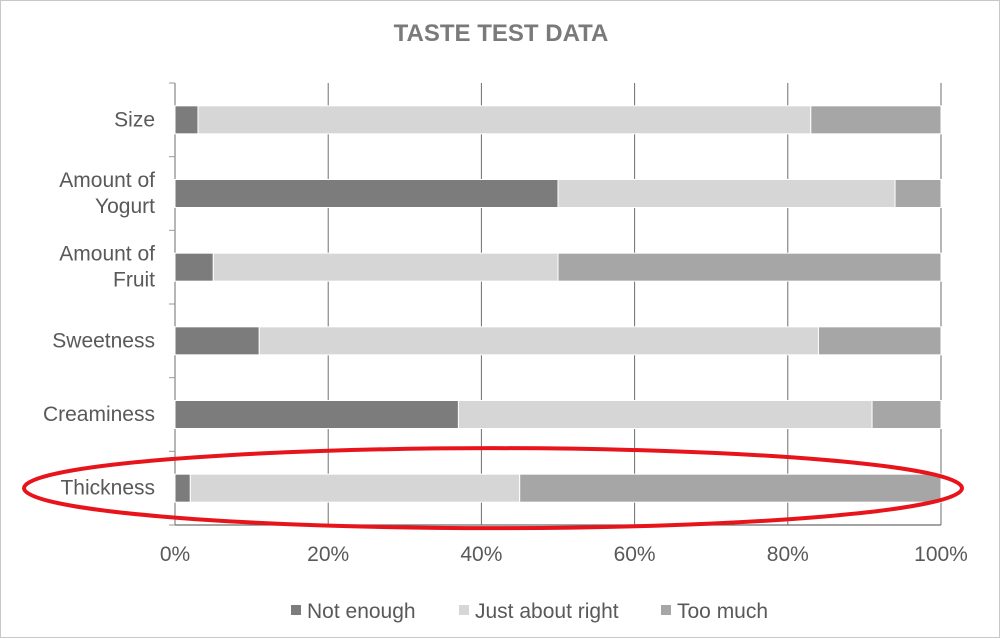 The height and width of the screenshot is (639, 1000). I want to click on legend-label: Just about right, so click(547, 611).